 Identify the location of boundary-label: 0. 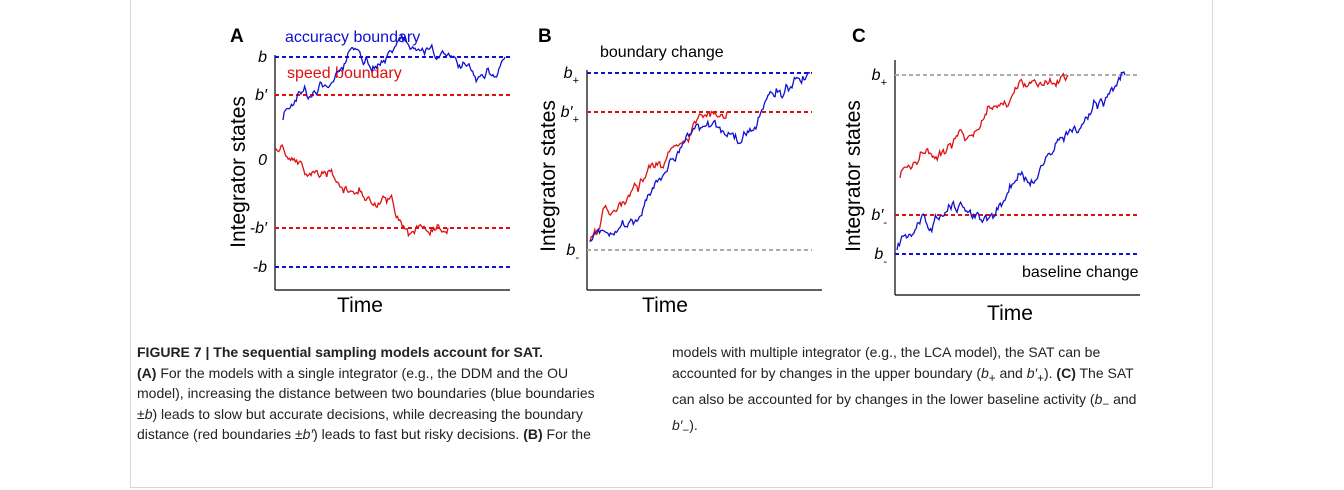
(262, 160).